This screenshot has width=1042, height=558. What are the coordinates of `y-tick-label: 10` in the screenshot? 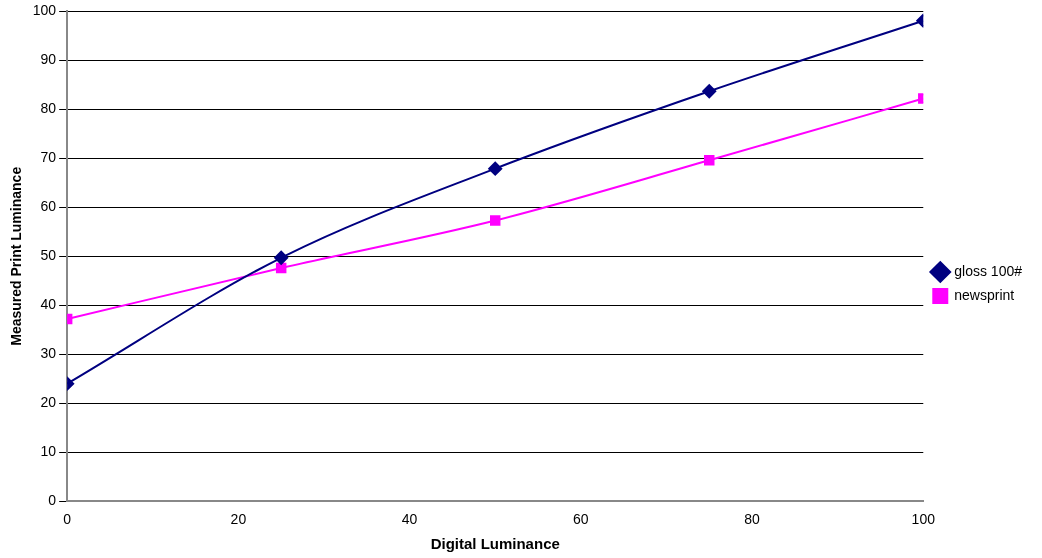 It's located at (48, 451).